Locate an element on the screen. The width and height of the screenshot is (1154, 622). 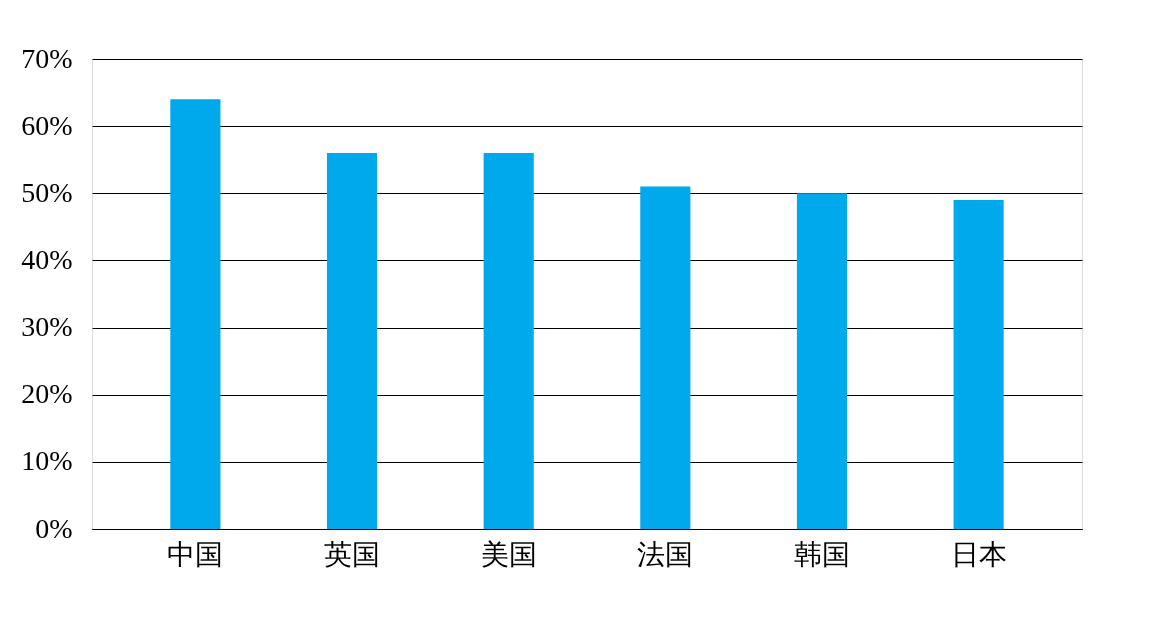
y-tick-label: 0% is located at coordinates (54, 528).